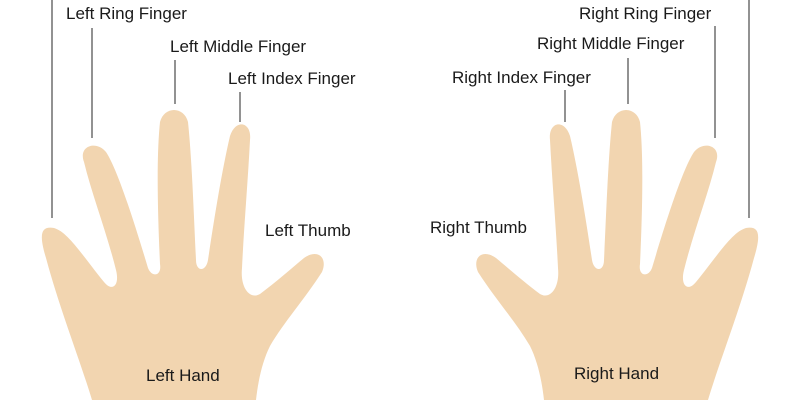 The height and width of the screenshot is (400, 800). Describe the element at coordinates (479, 227) in the screenshot. I see `right-thumb-label: Right Thumb` at that location.